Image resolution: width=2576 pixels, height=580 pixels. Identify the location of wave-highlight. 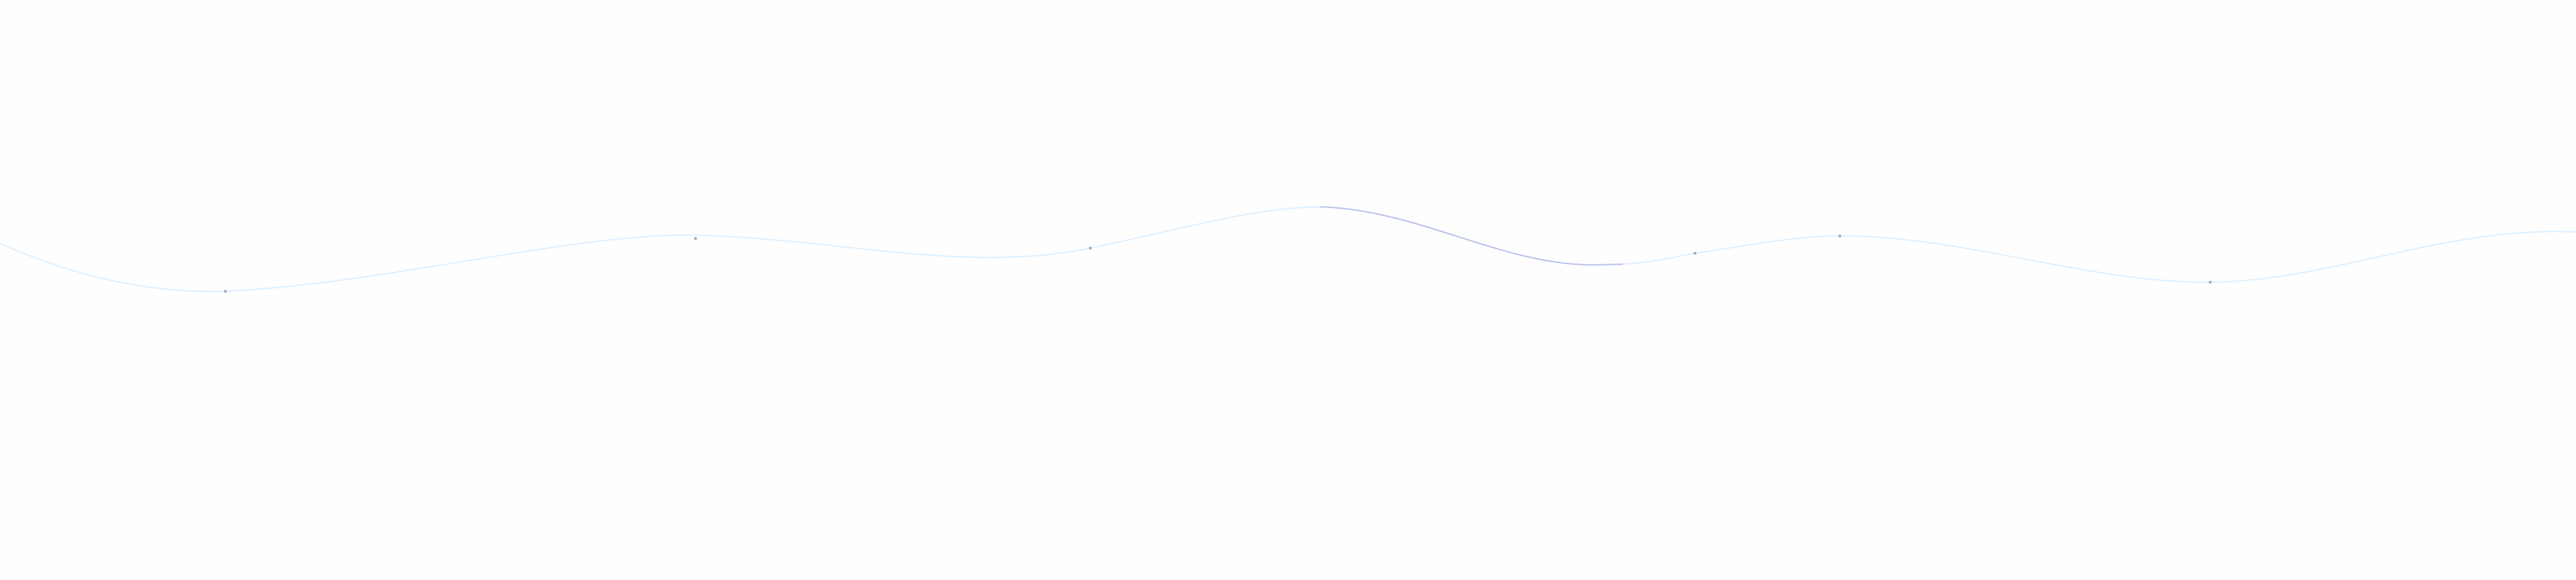
(1472, 236).